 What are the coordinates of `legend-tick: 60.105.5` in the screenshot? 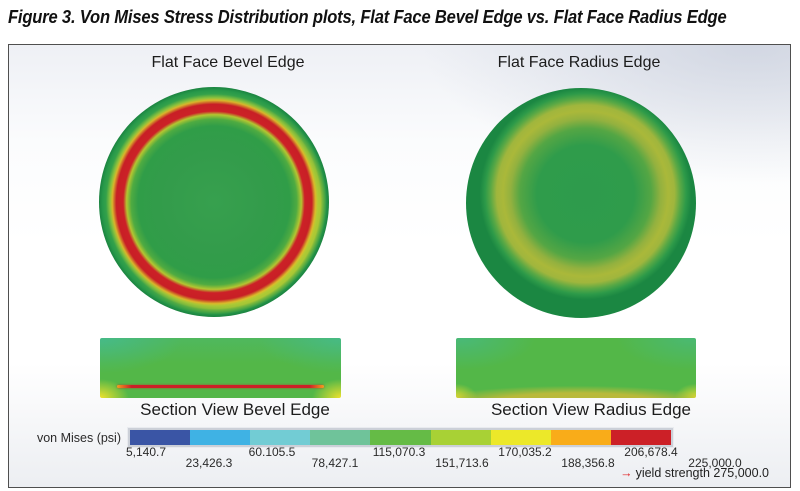 It's located at (272, 452).